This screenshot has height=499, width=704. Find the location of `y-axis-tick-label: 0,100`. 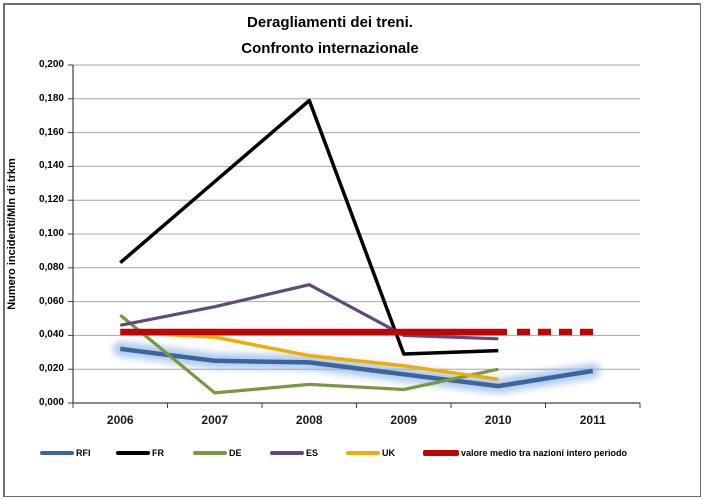

y-axis-tick-label: 0,100 is located at coordinates (51, 233).